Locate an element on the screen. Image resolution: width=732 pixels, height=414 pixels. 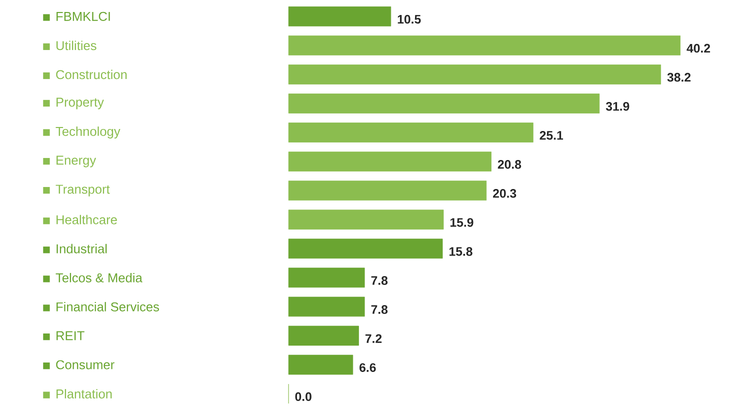
y-tick-label: Energy is located at coordinates (76, 162).